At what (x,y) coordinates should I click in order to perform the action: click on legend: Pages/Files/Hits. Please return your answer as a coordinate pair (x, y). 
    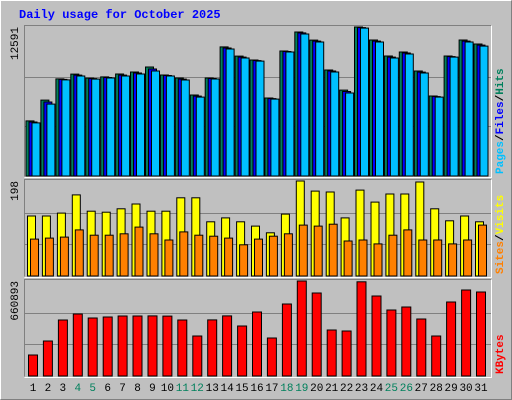
    Looking at the image, I should click on (501, 121).